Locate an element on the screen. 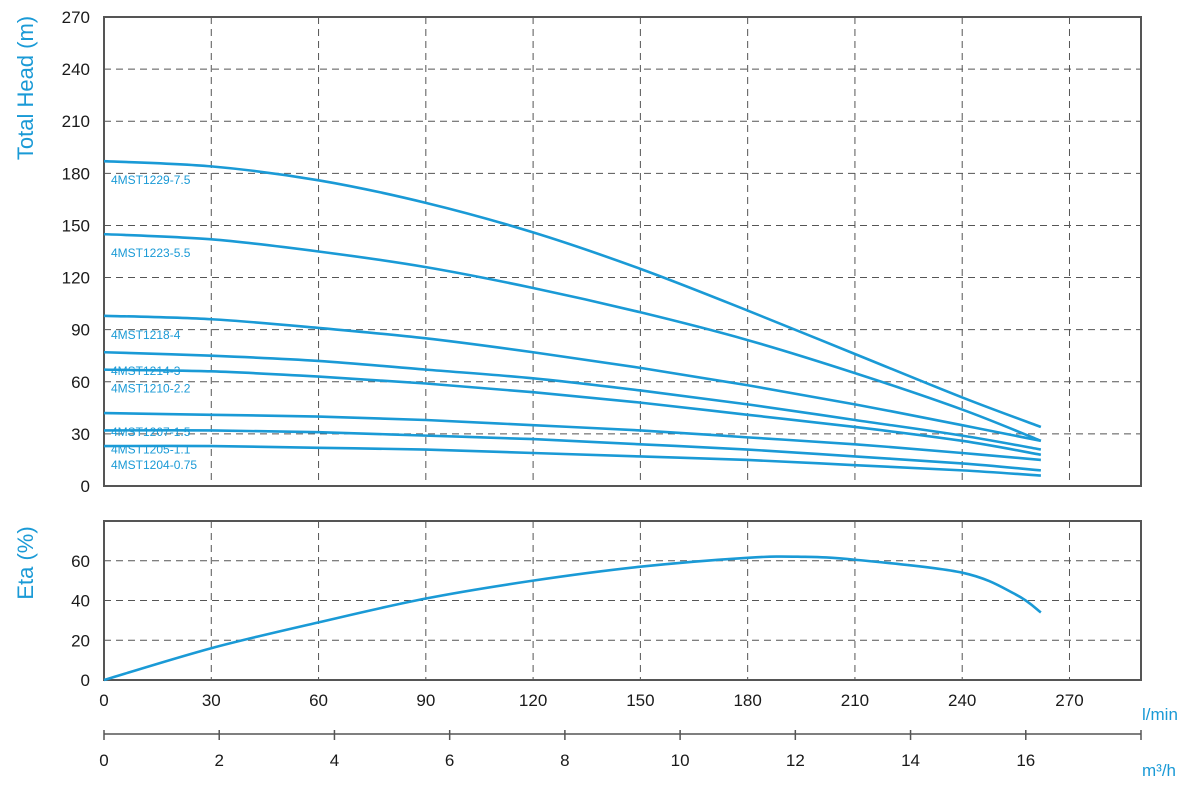 This screenshot has width=1198, height=788. head-curve-4MST1210-2.2 is located at coordinates (572, 412).